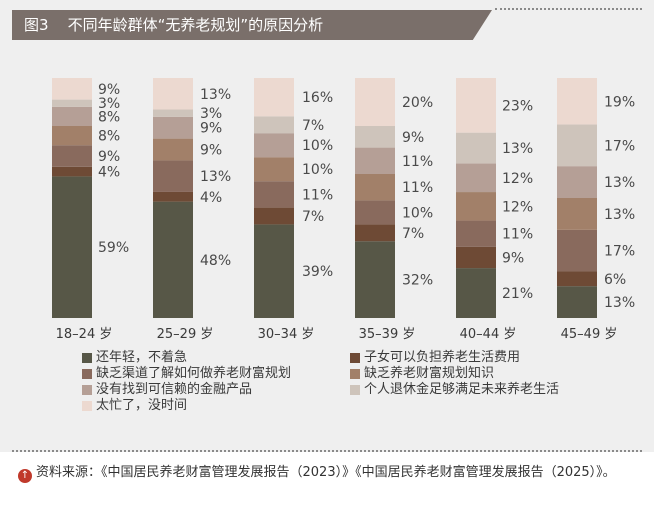  I want to click on arrow-up-icon: ↑, so click(25, 476).